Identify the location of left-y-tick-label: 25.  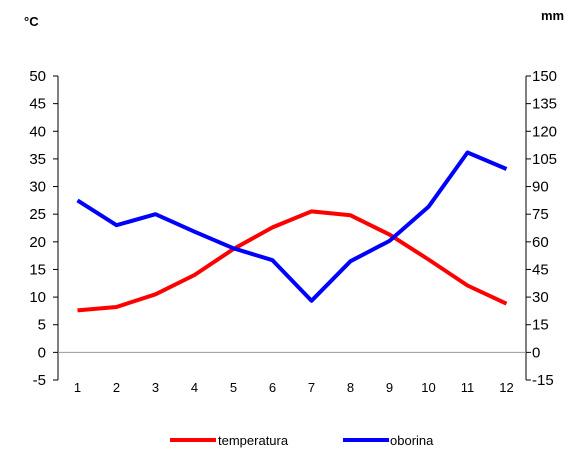
(37, 214).